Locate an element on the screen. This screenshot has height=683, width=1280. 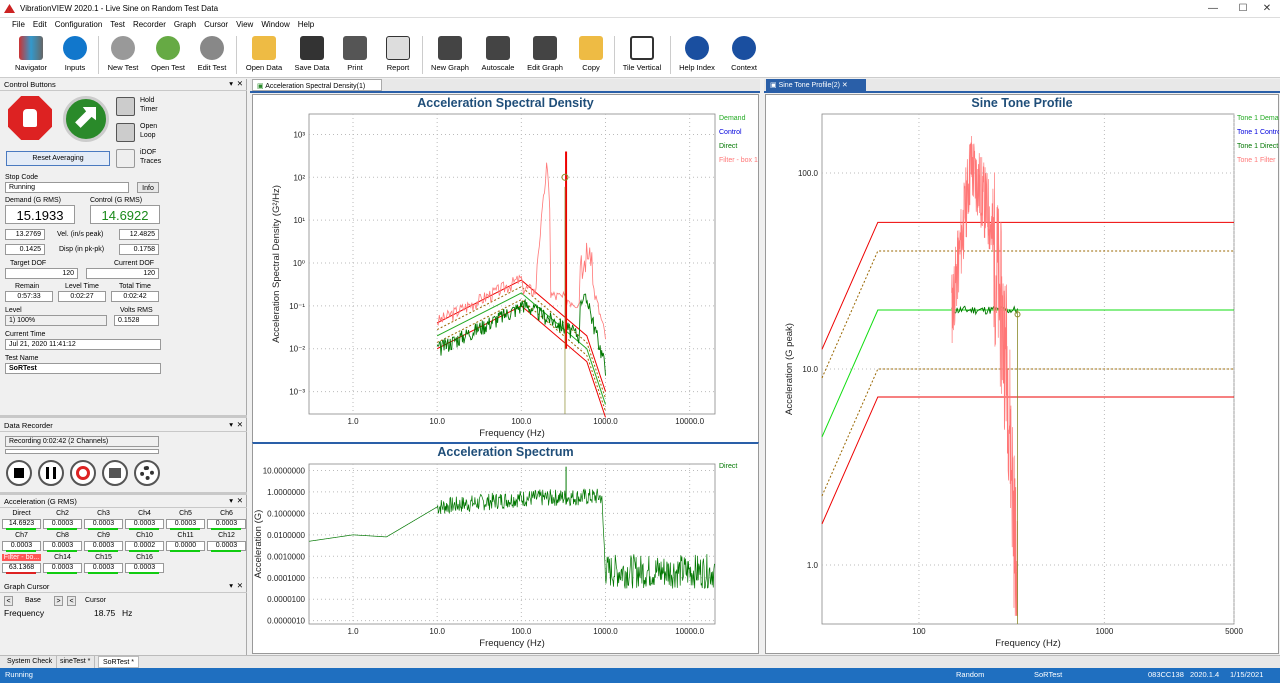
volts-label: Volts RMS is located at coordinates (136, 310).